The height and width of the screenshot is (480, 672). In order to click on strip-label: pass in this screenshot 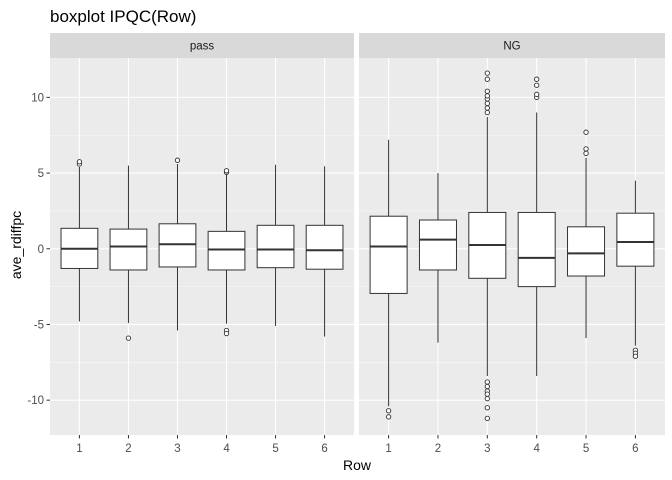, I will do `click(202, 47)`.